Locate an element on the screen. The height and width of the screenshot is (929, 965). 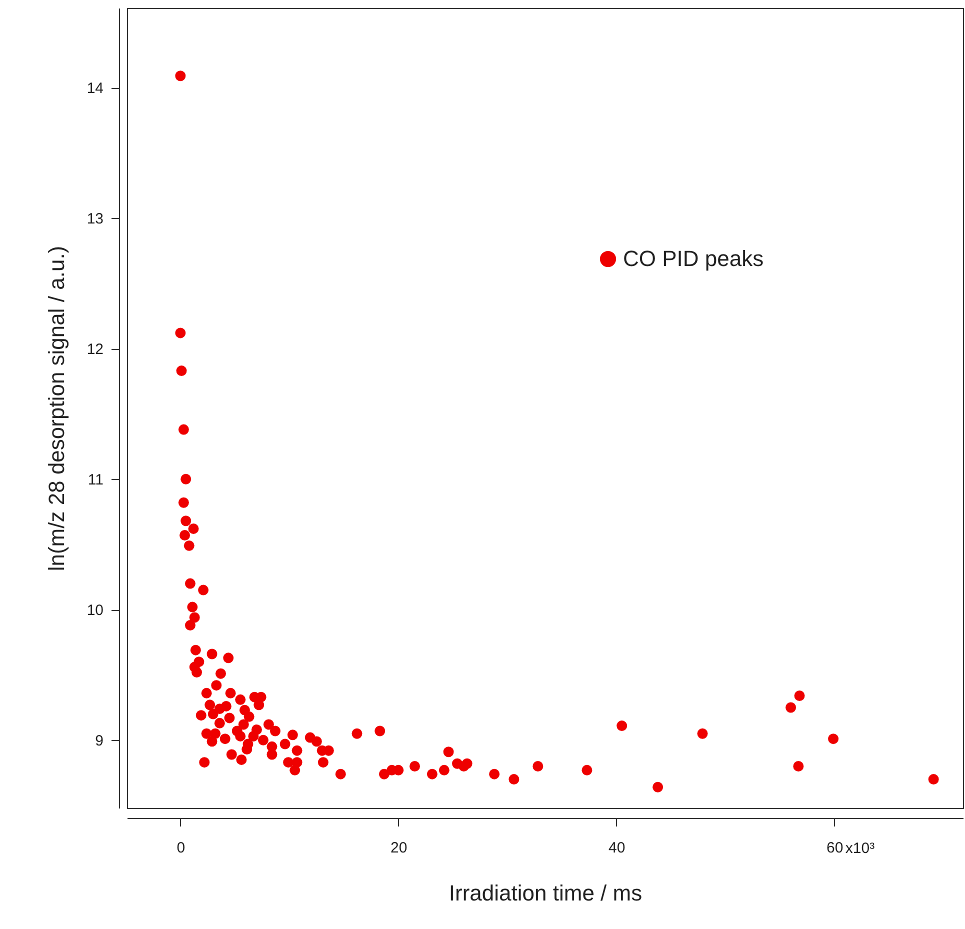
x-tick-label: 60 is located at coordinates (835, 848).